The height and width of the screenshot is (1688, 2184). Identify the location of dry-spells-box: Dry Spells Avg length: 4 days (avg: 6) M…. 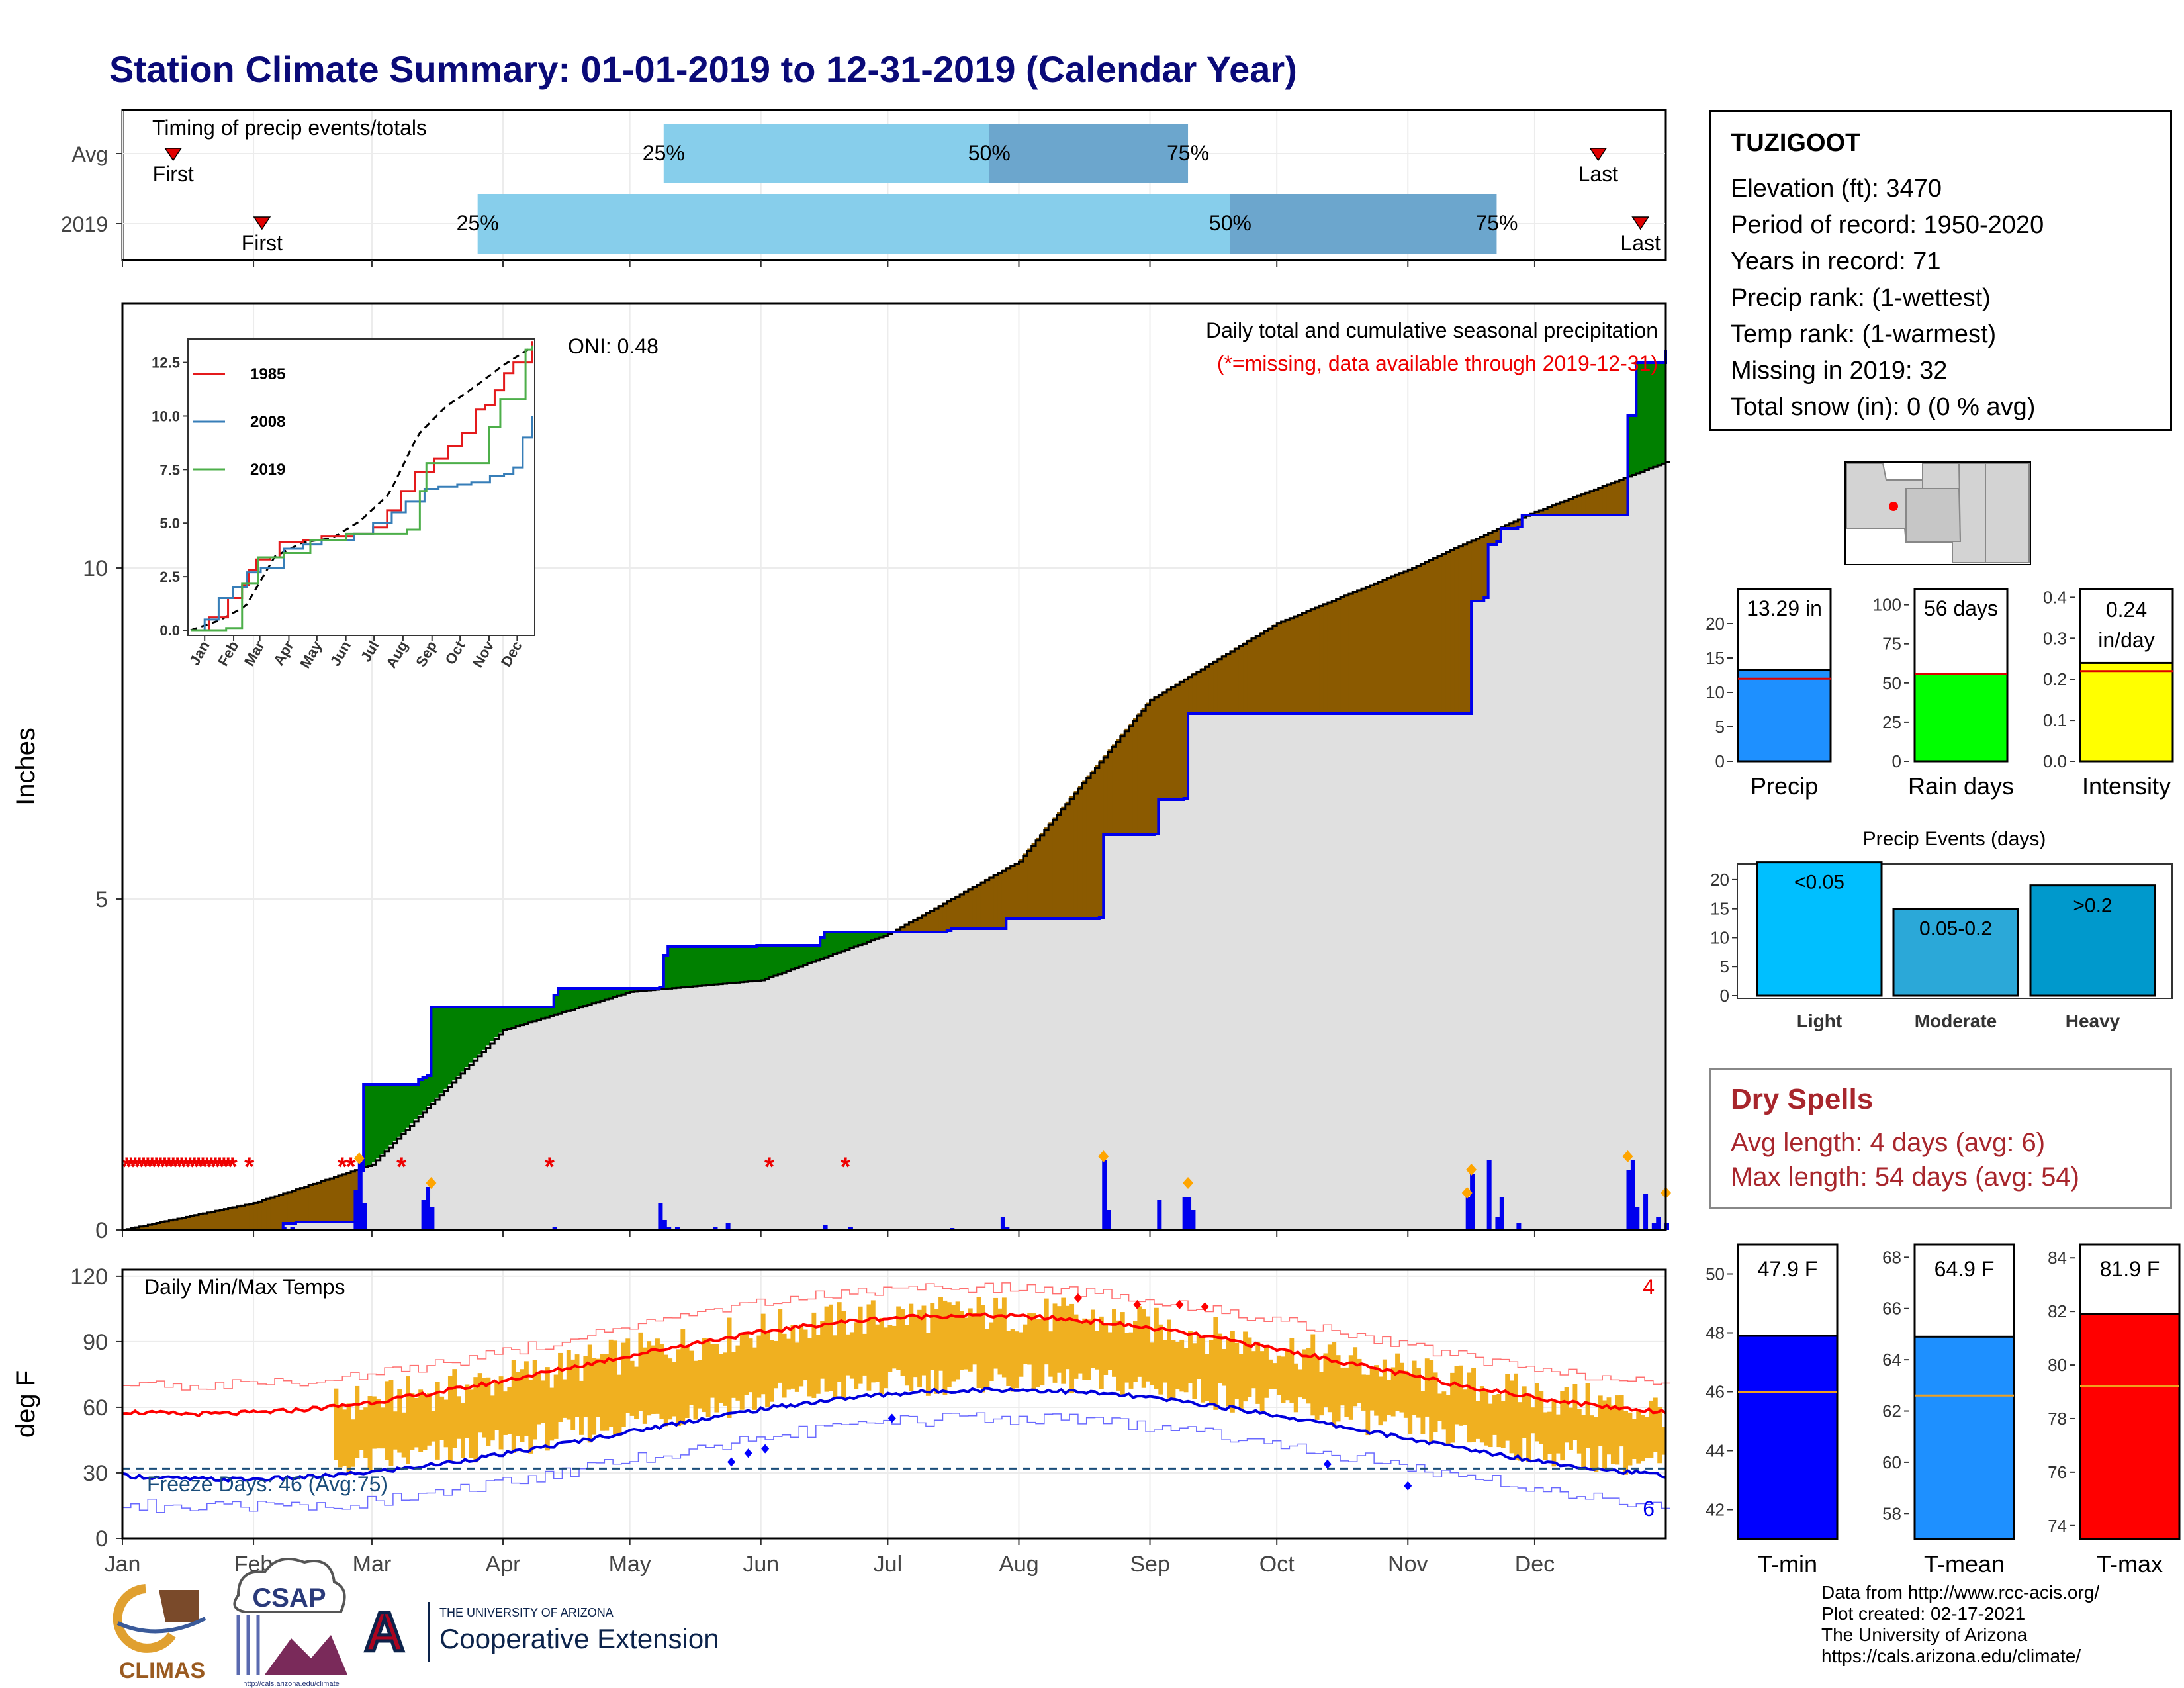
(1940, 1138).